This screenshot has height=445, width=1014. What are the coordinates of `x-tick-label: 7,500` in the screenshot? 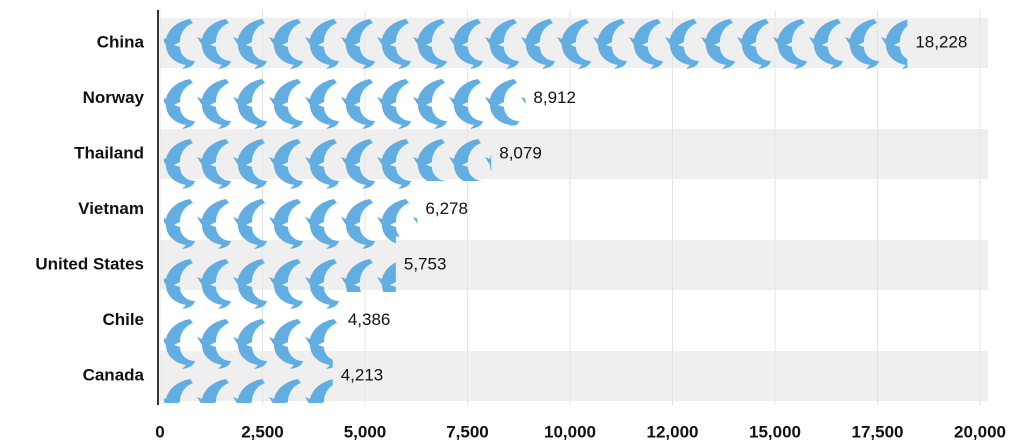 It's located at (467, 431).